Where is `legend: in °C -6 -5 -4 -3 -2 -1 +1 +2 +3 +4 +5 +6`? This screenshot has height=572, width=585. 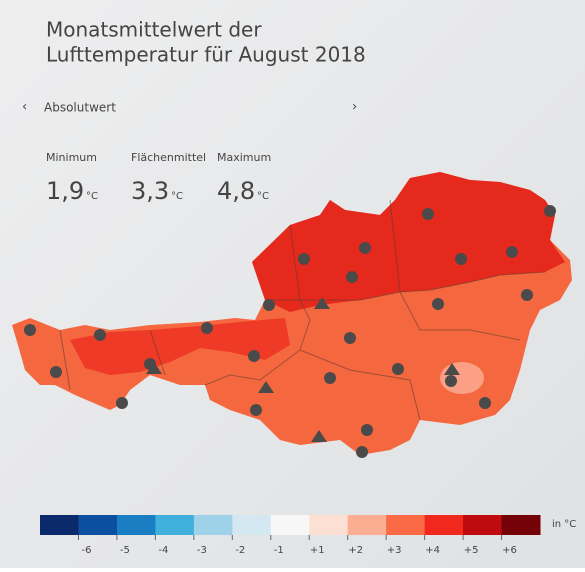
legend: in °C -6 -5 -4 -3 -2 -1 +1 +2 +3 +4 +5 +6 is located at coordinates (308, 535).